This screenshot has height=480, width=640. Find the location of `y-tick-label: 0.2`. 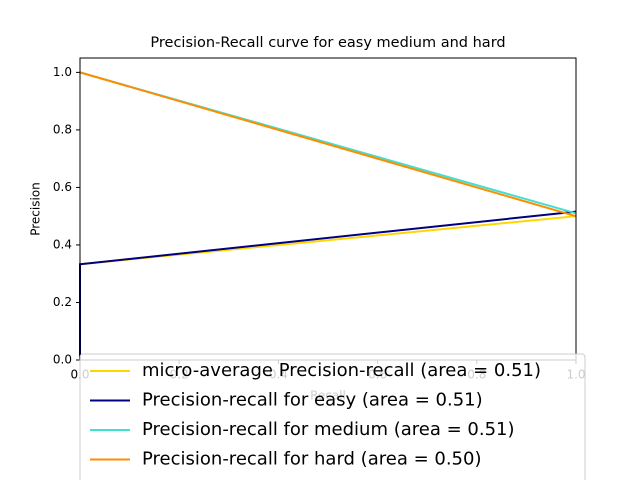

y-tick-label: 0.2 is located at coordinates (62, 302).